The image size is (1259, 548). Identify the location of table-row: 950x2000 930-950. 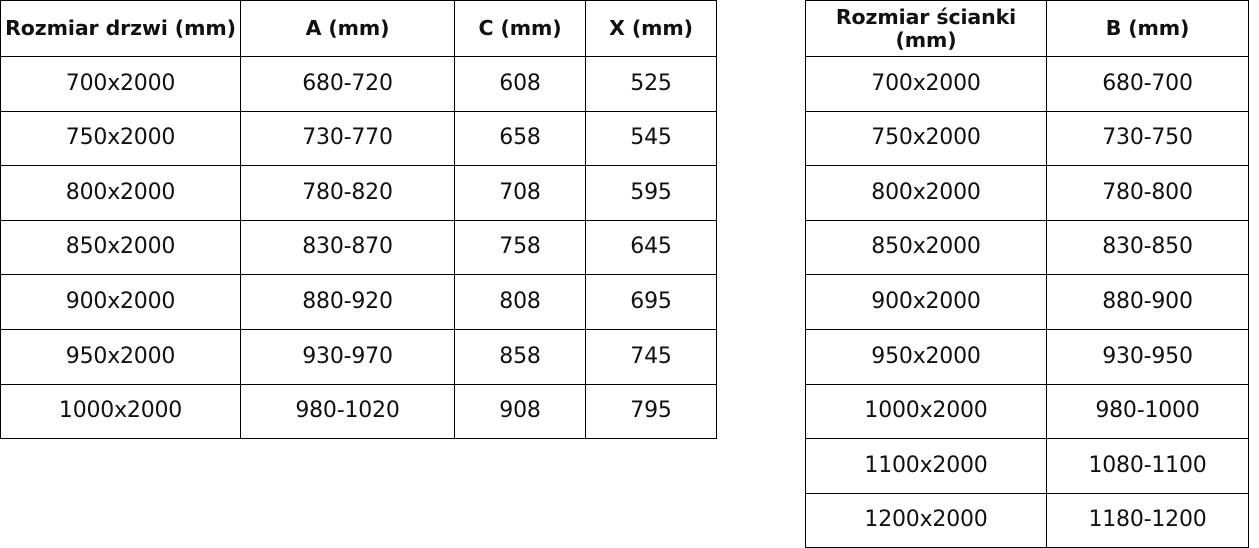
(1027, 356).